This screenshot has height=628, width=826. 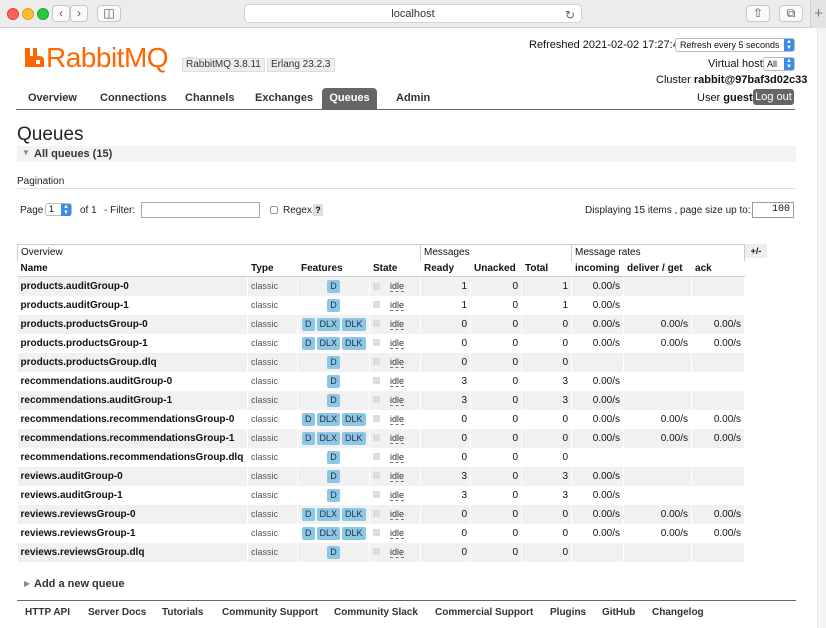 What do you see at coordinates (109, 13) in the screenshot?
I see `sidebar-icon: ◫` at bounding box center [109, 13].